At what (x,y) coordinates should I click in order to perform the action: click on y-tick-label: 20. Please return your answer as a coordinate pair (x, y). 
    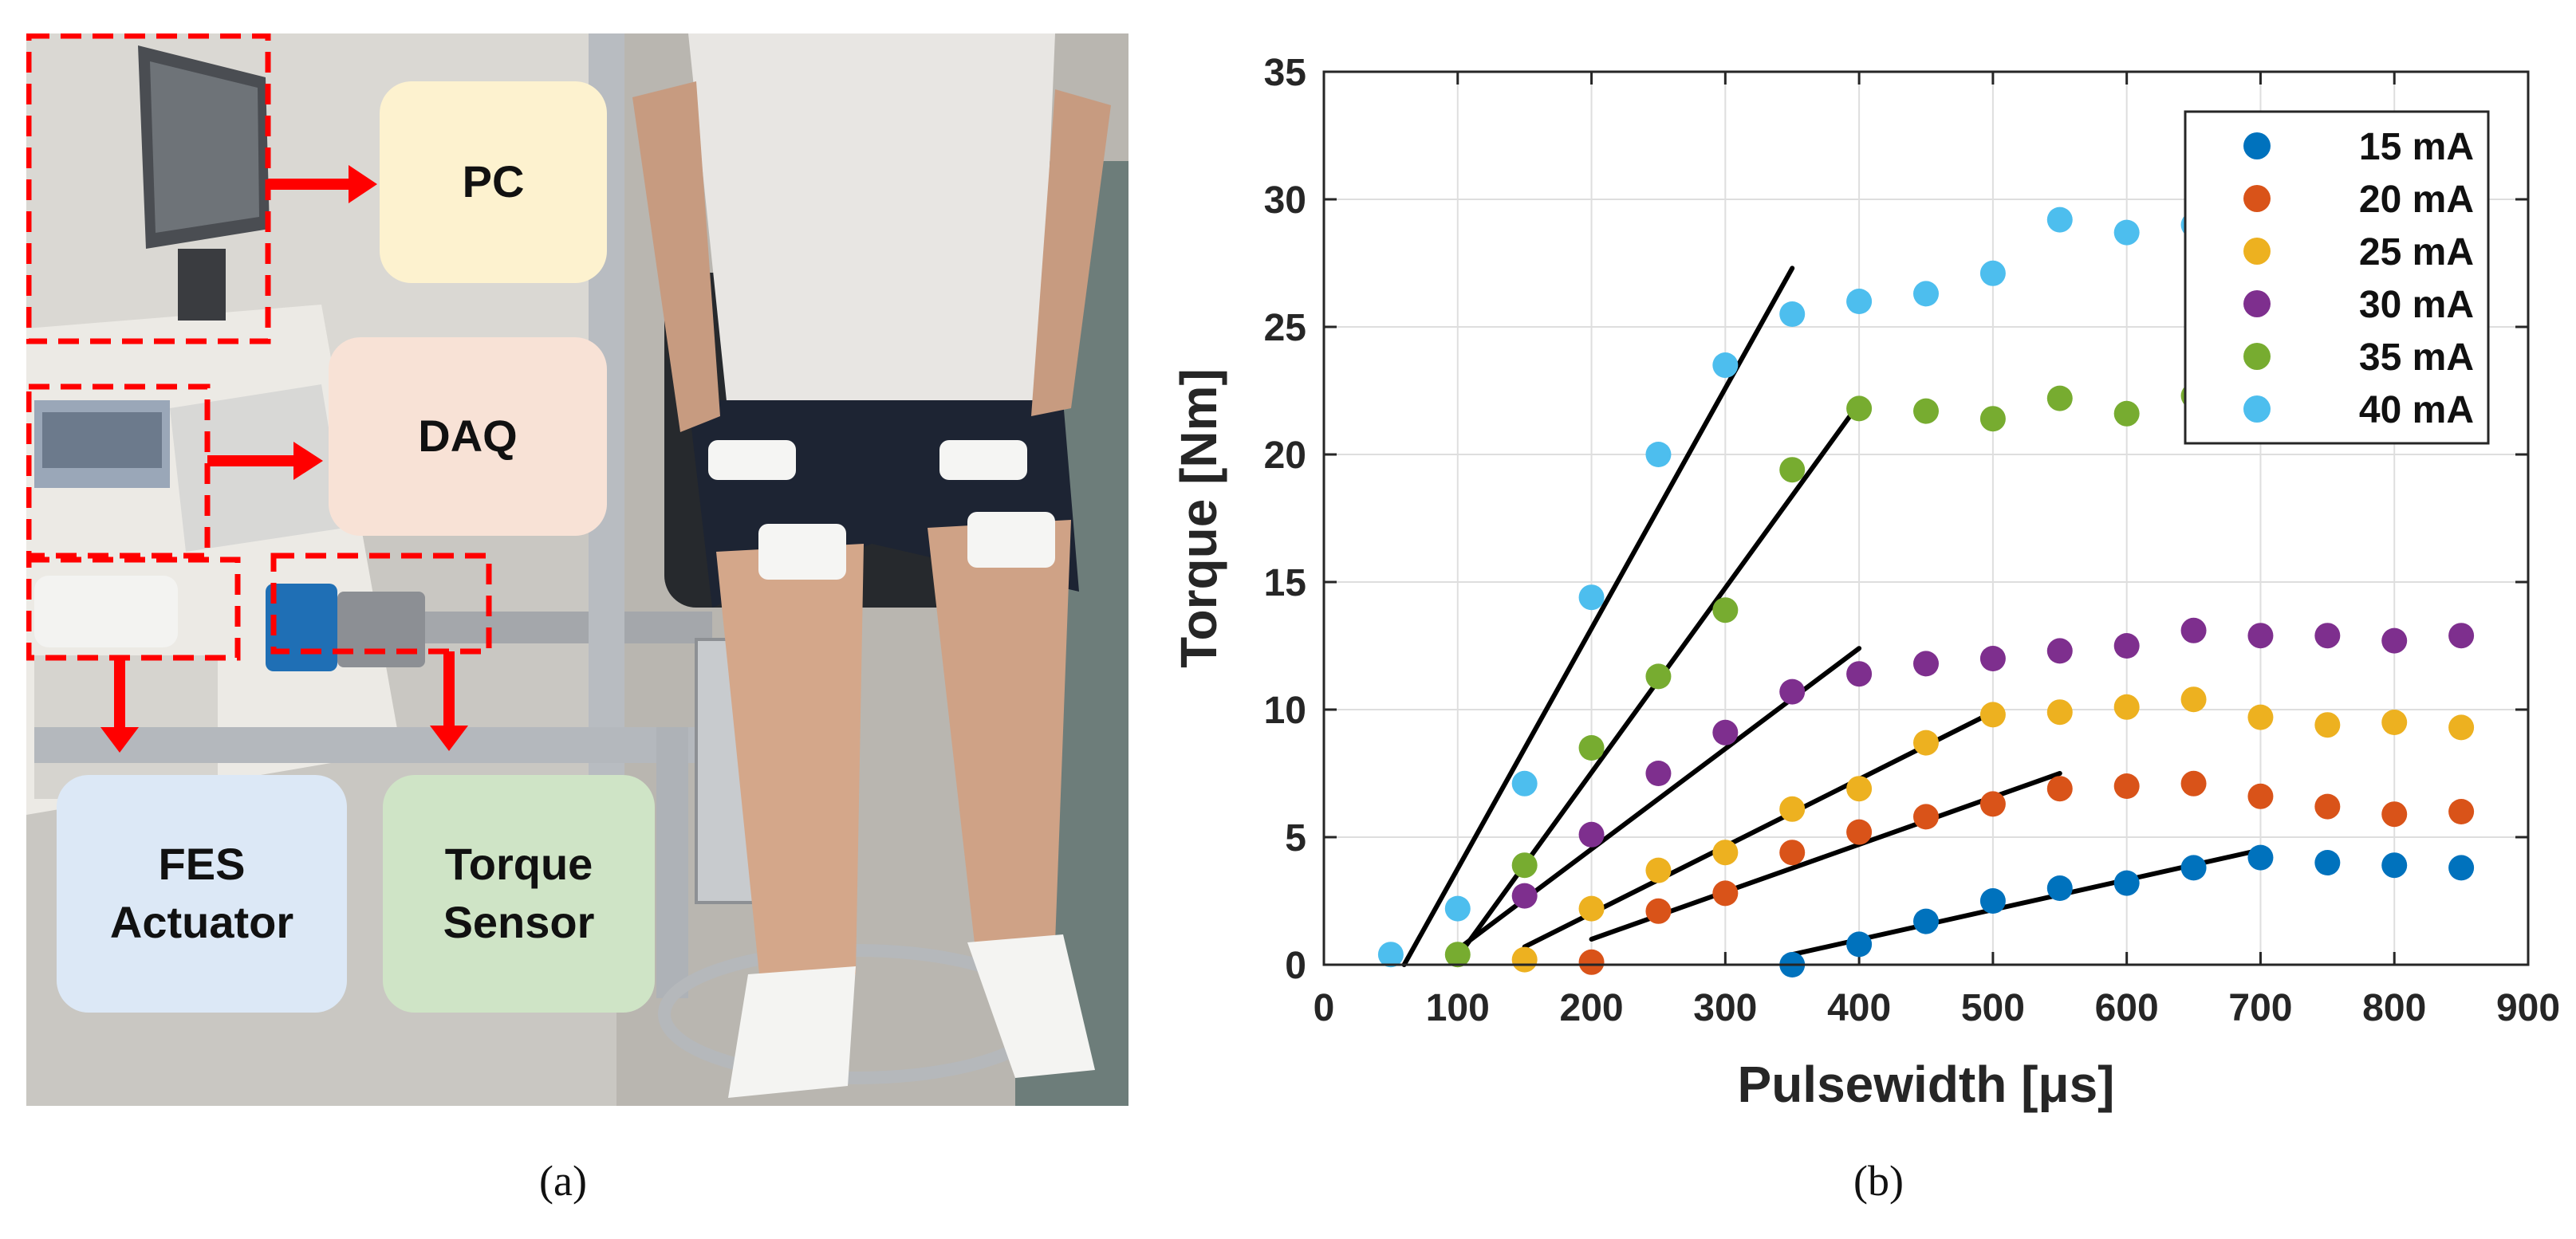
    Looking at the image, I should click on (1285, 456).